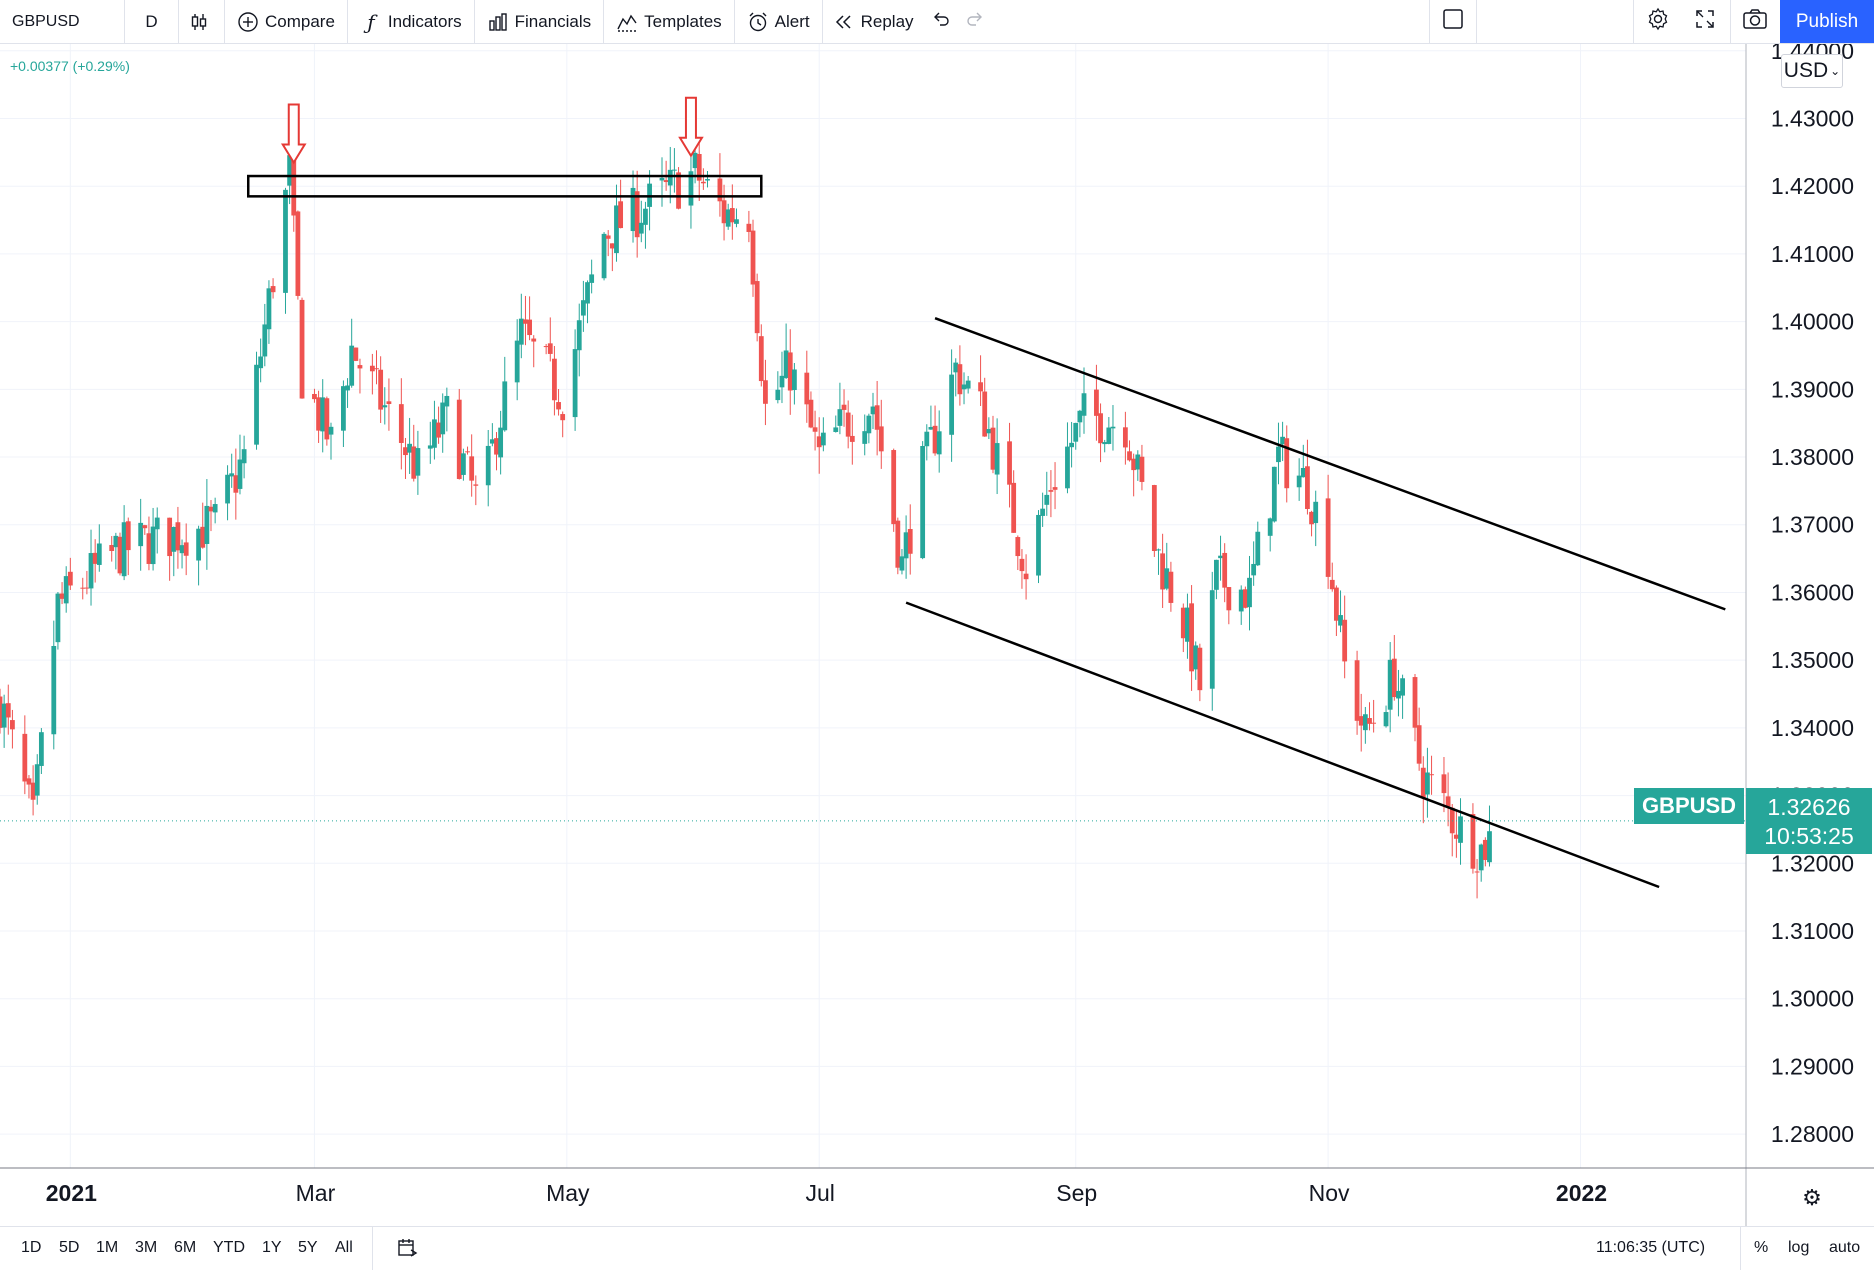 This screenshot has height=1270, width=1874. I want to click on compare-button: Compare, so click(286, 21).